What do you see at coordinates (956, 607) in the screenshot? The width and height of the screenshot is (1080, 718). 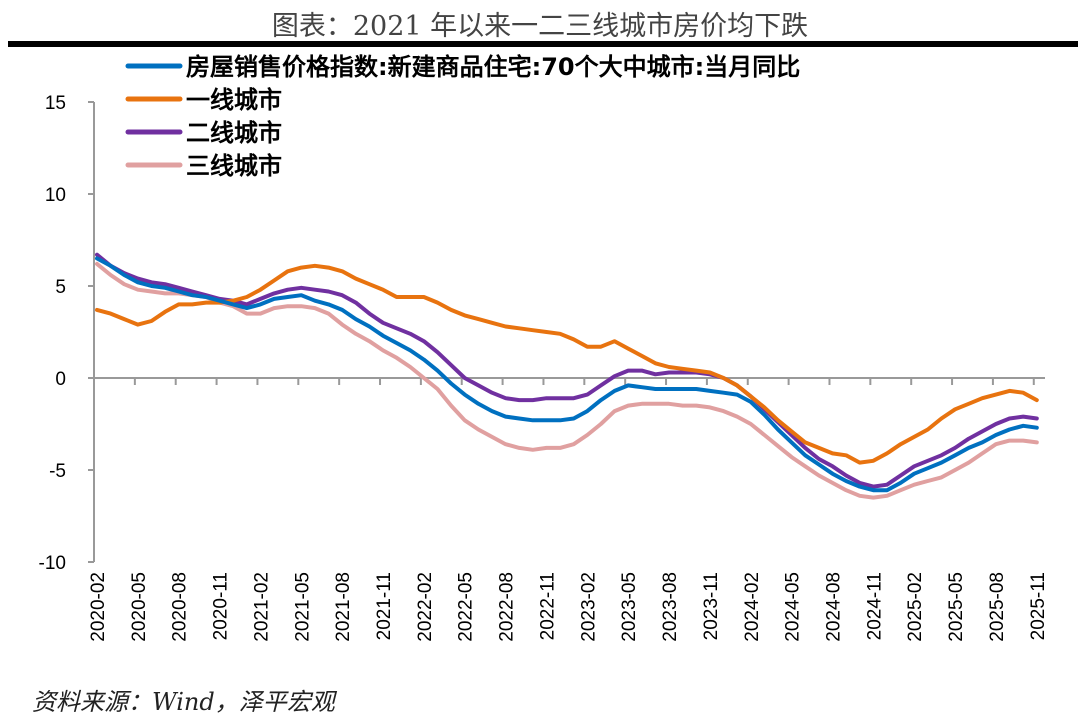 I see `x-tick-label: 2025-05` at bounding box center [956, 607].